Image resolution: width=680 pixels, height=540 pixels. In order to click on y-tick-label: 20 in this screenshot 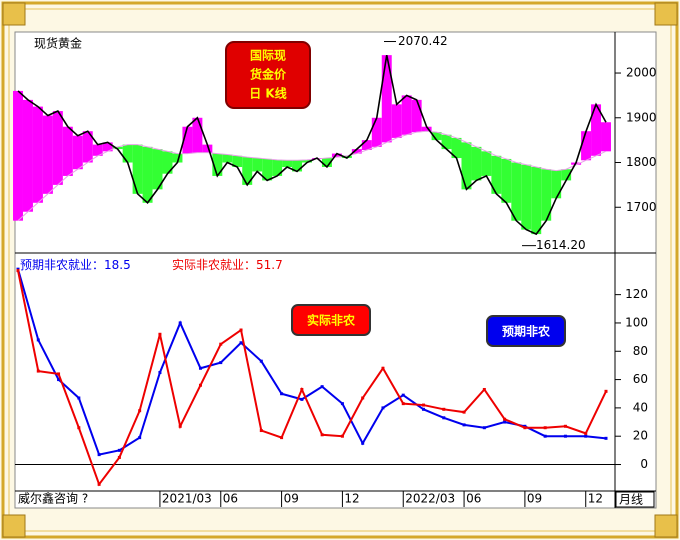, I will do `click(640, 436)`.